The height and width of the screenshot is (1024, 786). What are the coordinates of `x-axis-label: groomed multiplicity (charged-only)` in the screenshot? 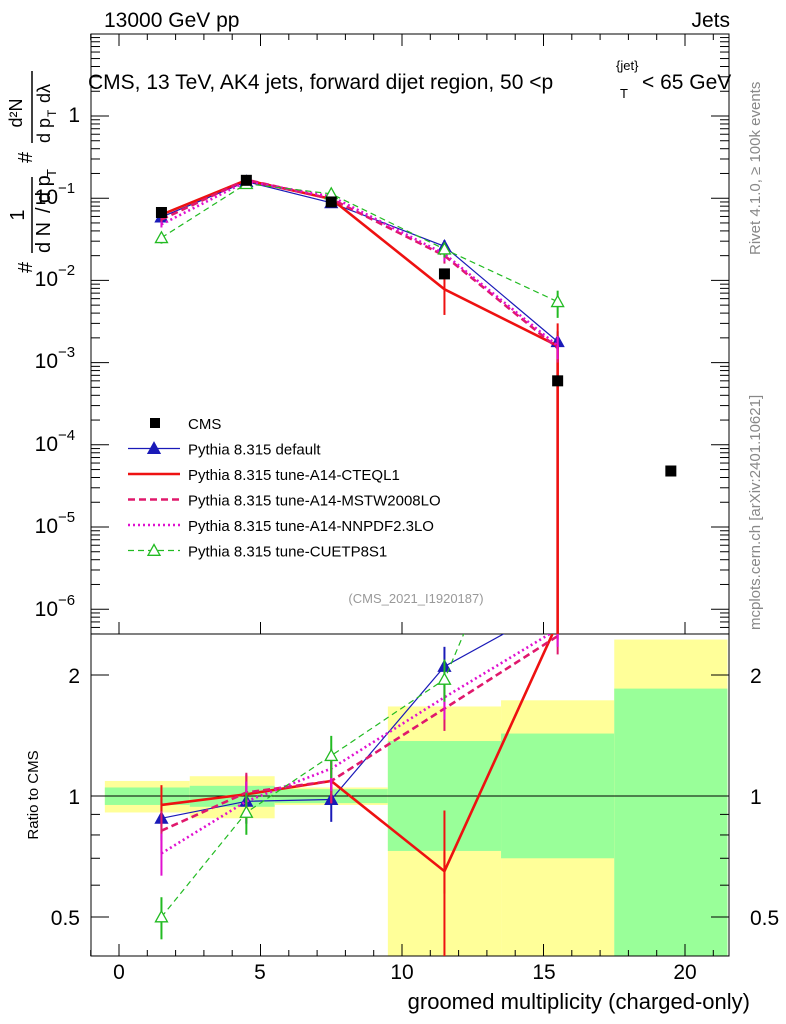 It's located at (579, 1001).